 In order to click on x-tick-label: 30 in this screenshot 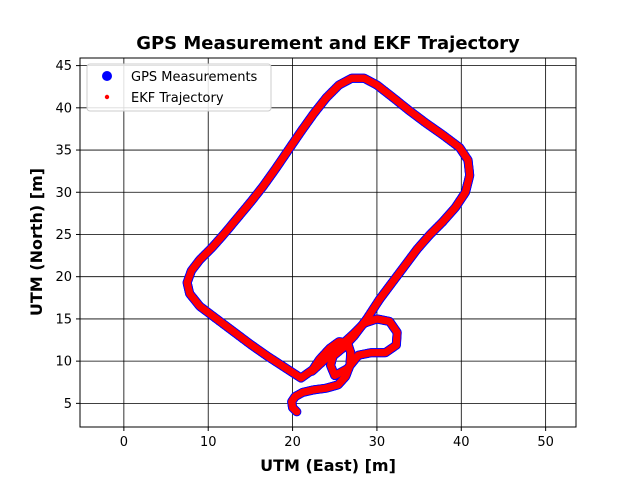, I will do `click(377, 442)`.